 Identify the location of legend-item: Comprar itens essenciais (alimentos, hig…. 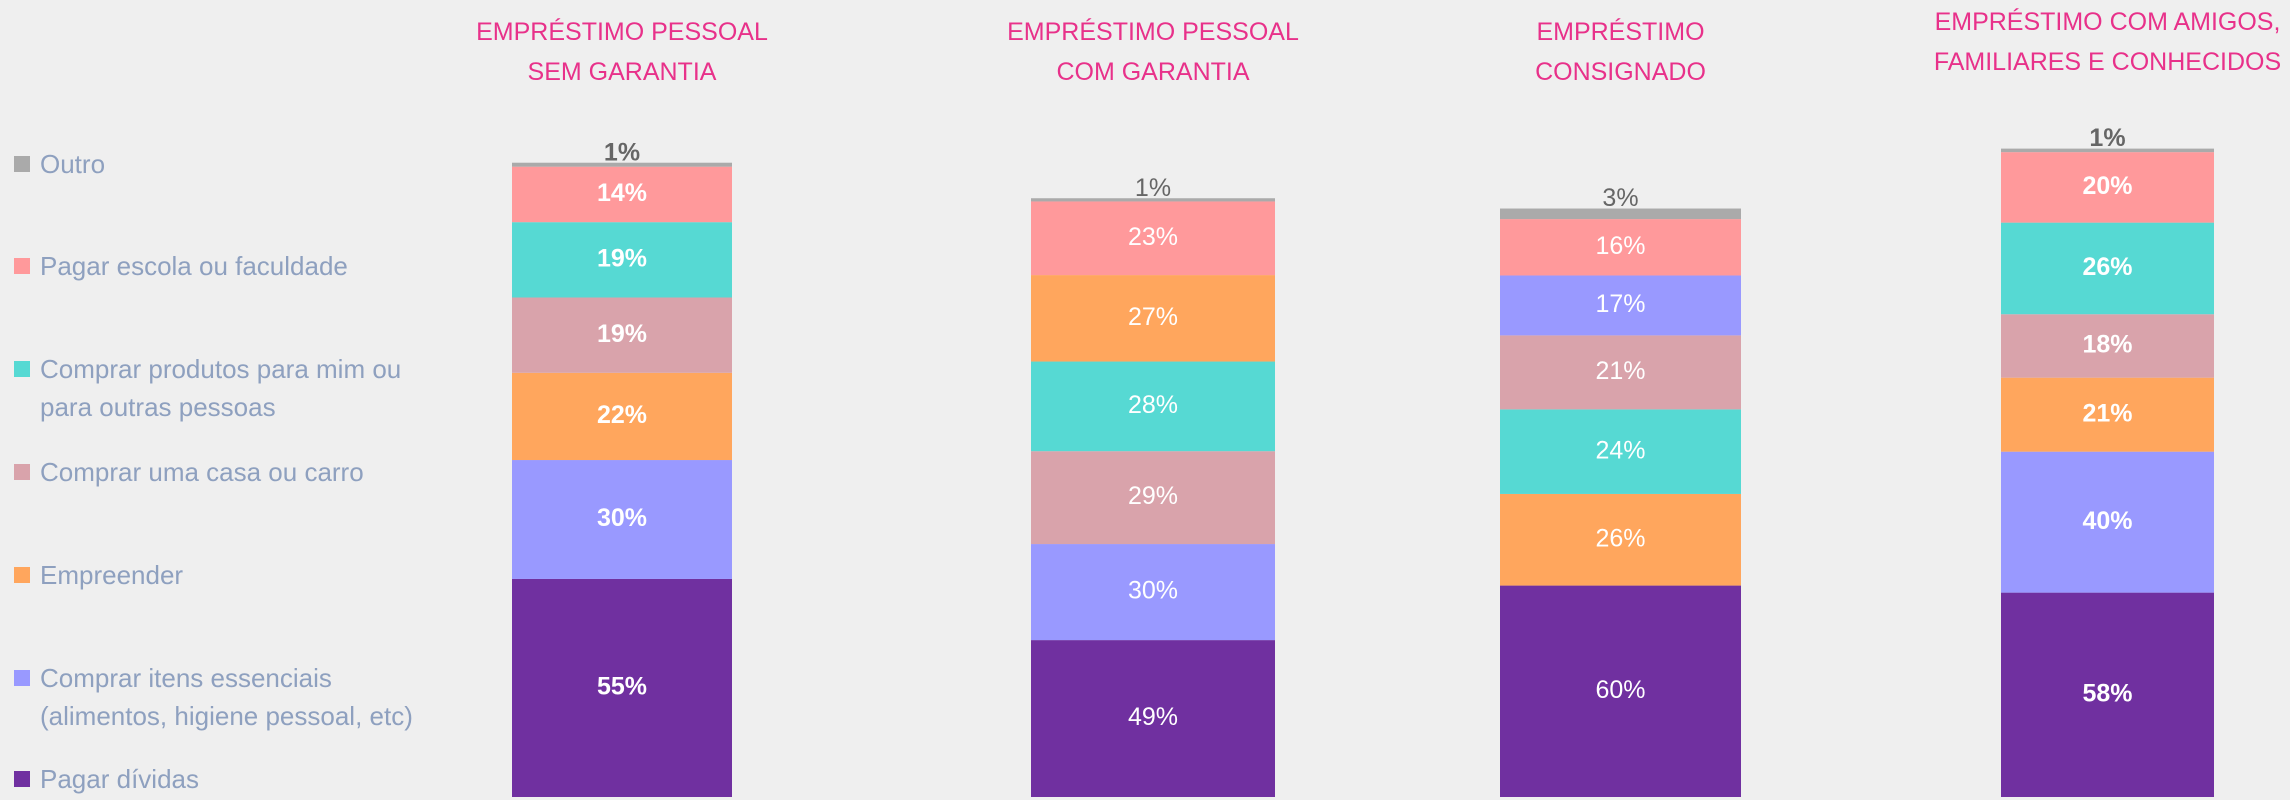
(234, 697).